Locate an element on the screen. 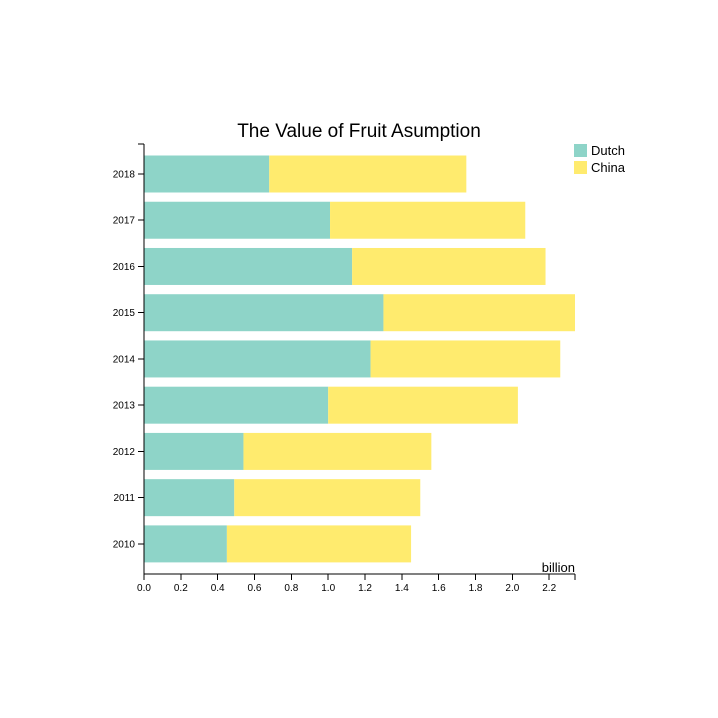 This screenshot has height=718, width=718. x-tick-label-0.8: 0.8 is located at coordinates (291, 588).